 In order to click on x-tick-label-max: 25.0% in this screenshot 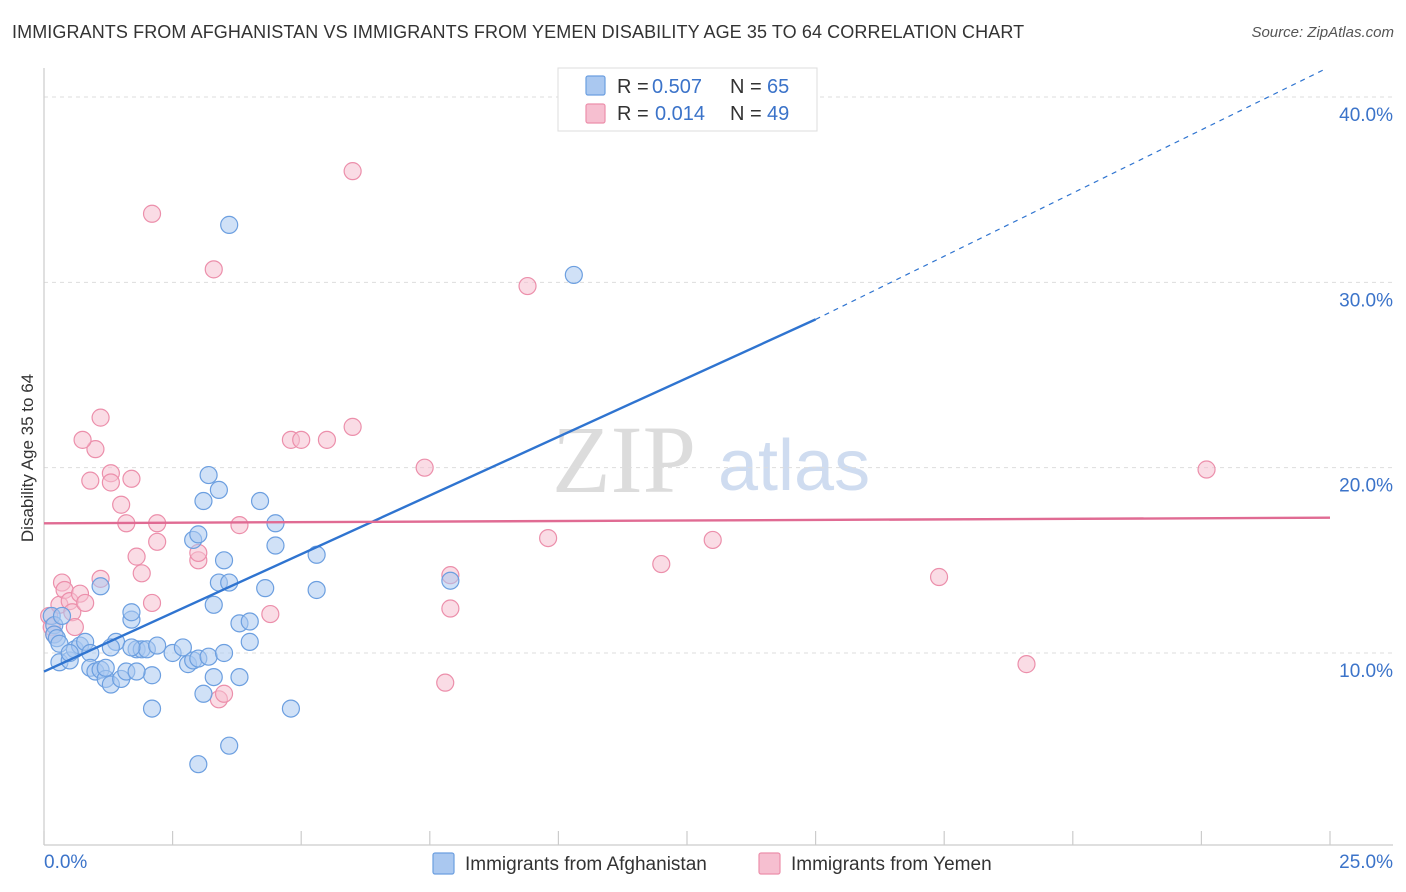, I will do `click(1366, 862)`.